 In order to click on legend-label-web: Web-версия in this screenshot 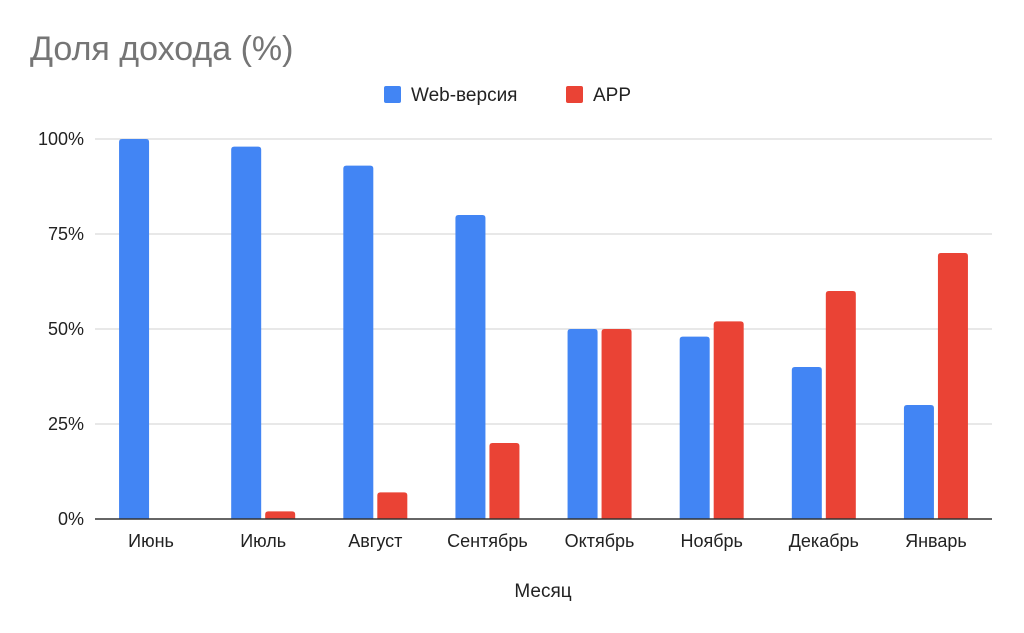, I will do `click(464, 95)`.